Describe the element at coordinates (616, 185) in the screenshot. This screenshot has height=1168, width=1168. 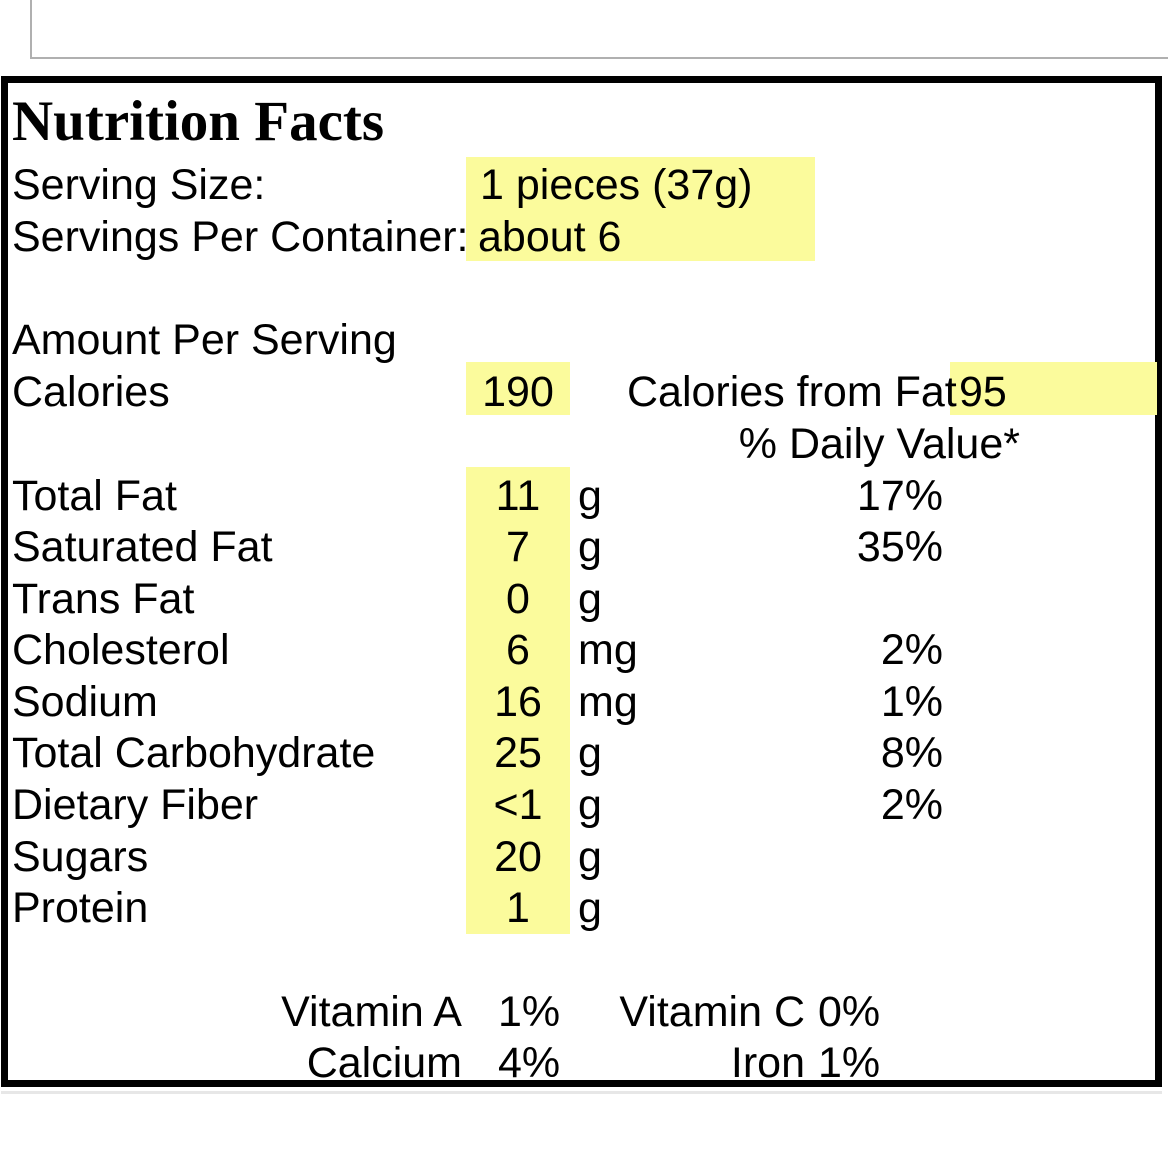
I see `serving-size-value: 1 pieces (37g)` at that location.